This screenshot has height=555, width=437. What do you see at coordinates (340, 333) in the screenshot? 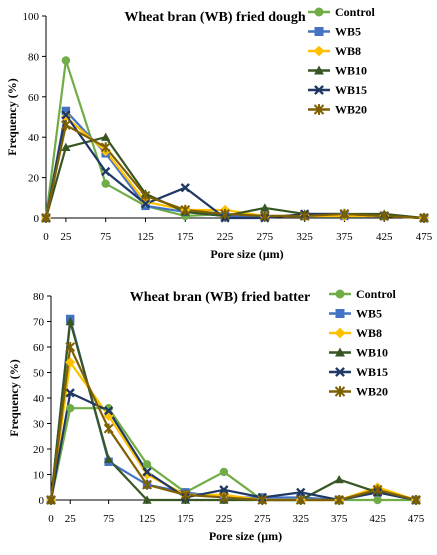
I see `legend-marker-wb8` at bounding box center [340, 333].